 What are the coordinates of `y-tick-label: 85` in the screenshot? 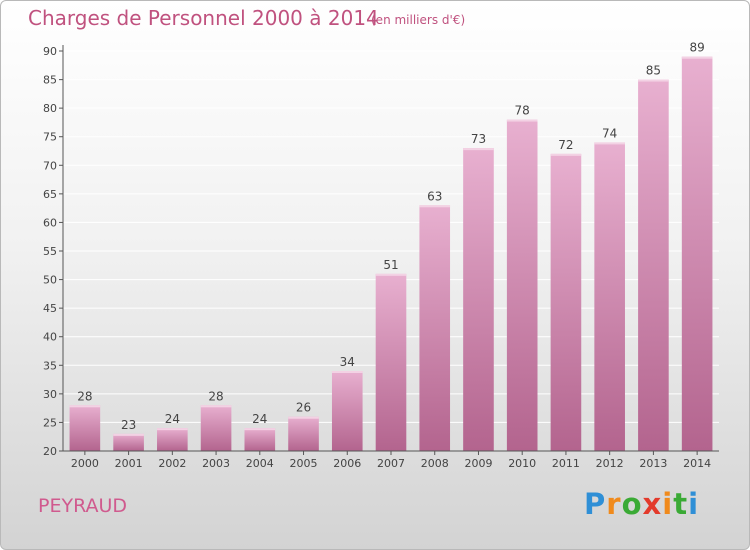 It's located at (50, 80).